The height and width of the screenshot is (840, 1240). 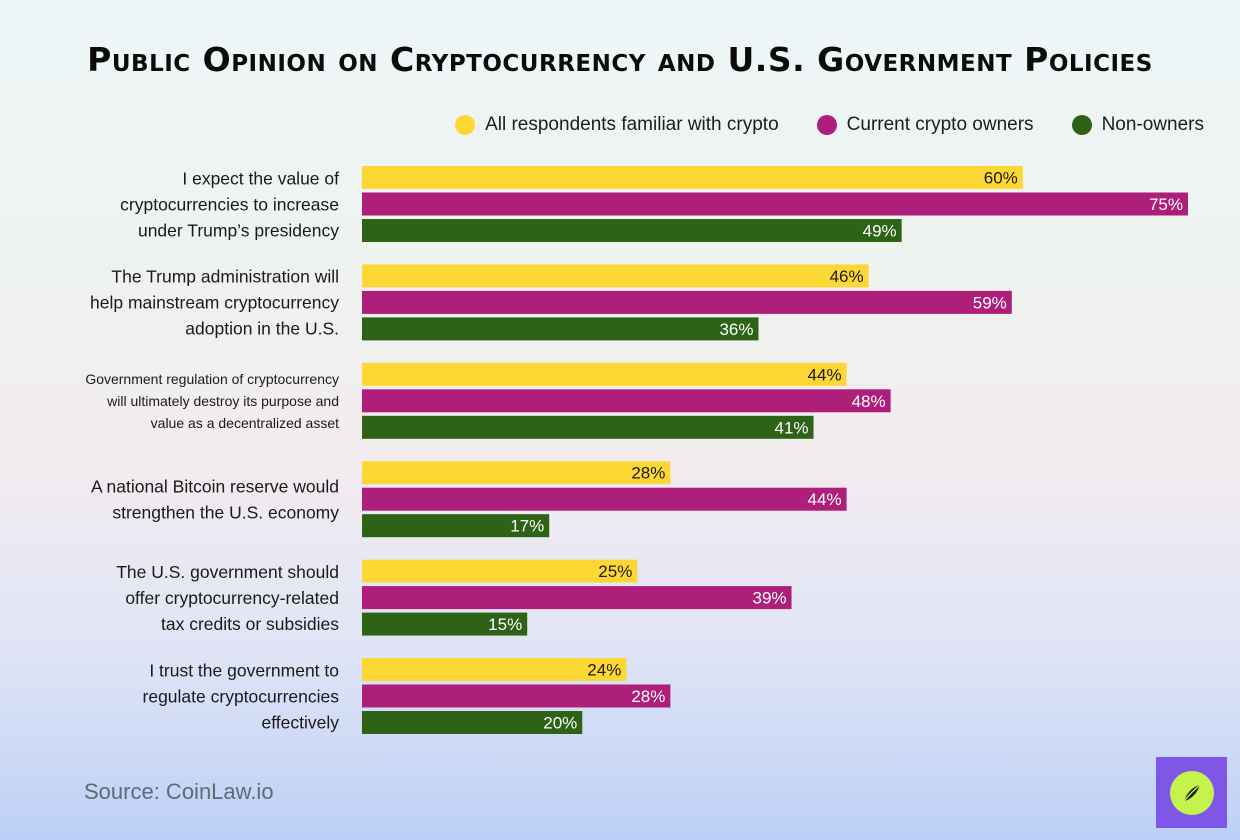 I want to click on legend-item-current-owners: Current crypto owners, so click(x=925, y=125).